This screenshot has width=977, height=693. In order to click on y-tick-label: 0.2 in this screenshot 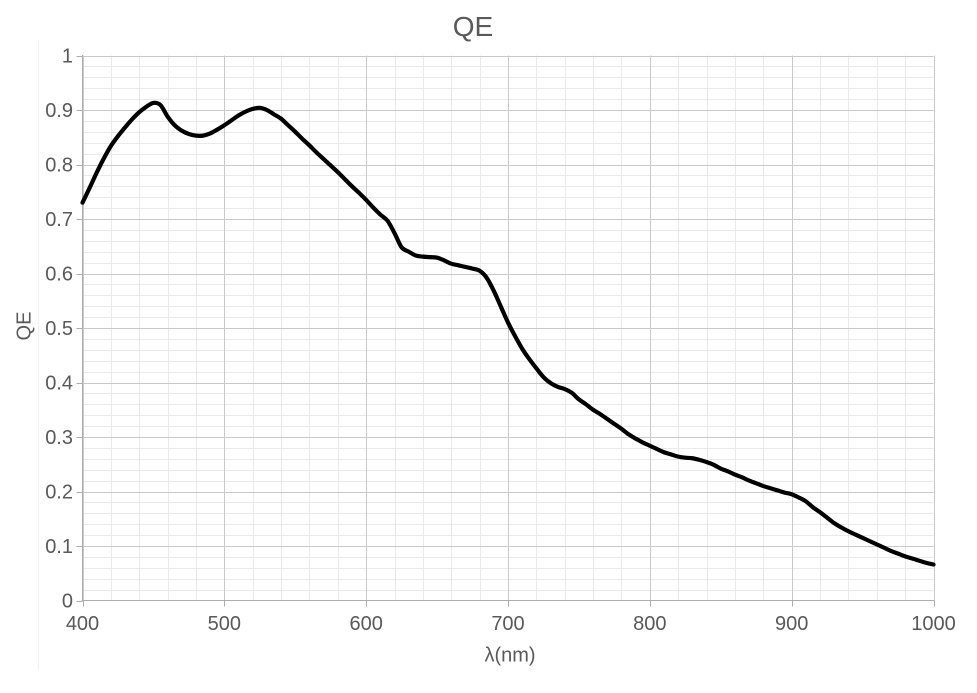, I will do `click(59, 493)`.